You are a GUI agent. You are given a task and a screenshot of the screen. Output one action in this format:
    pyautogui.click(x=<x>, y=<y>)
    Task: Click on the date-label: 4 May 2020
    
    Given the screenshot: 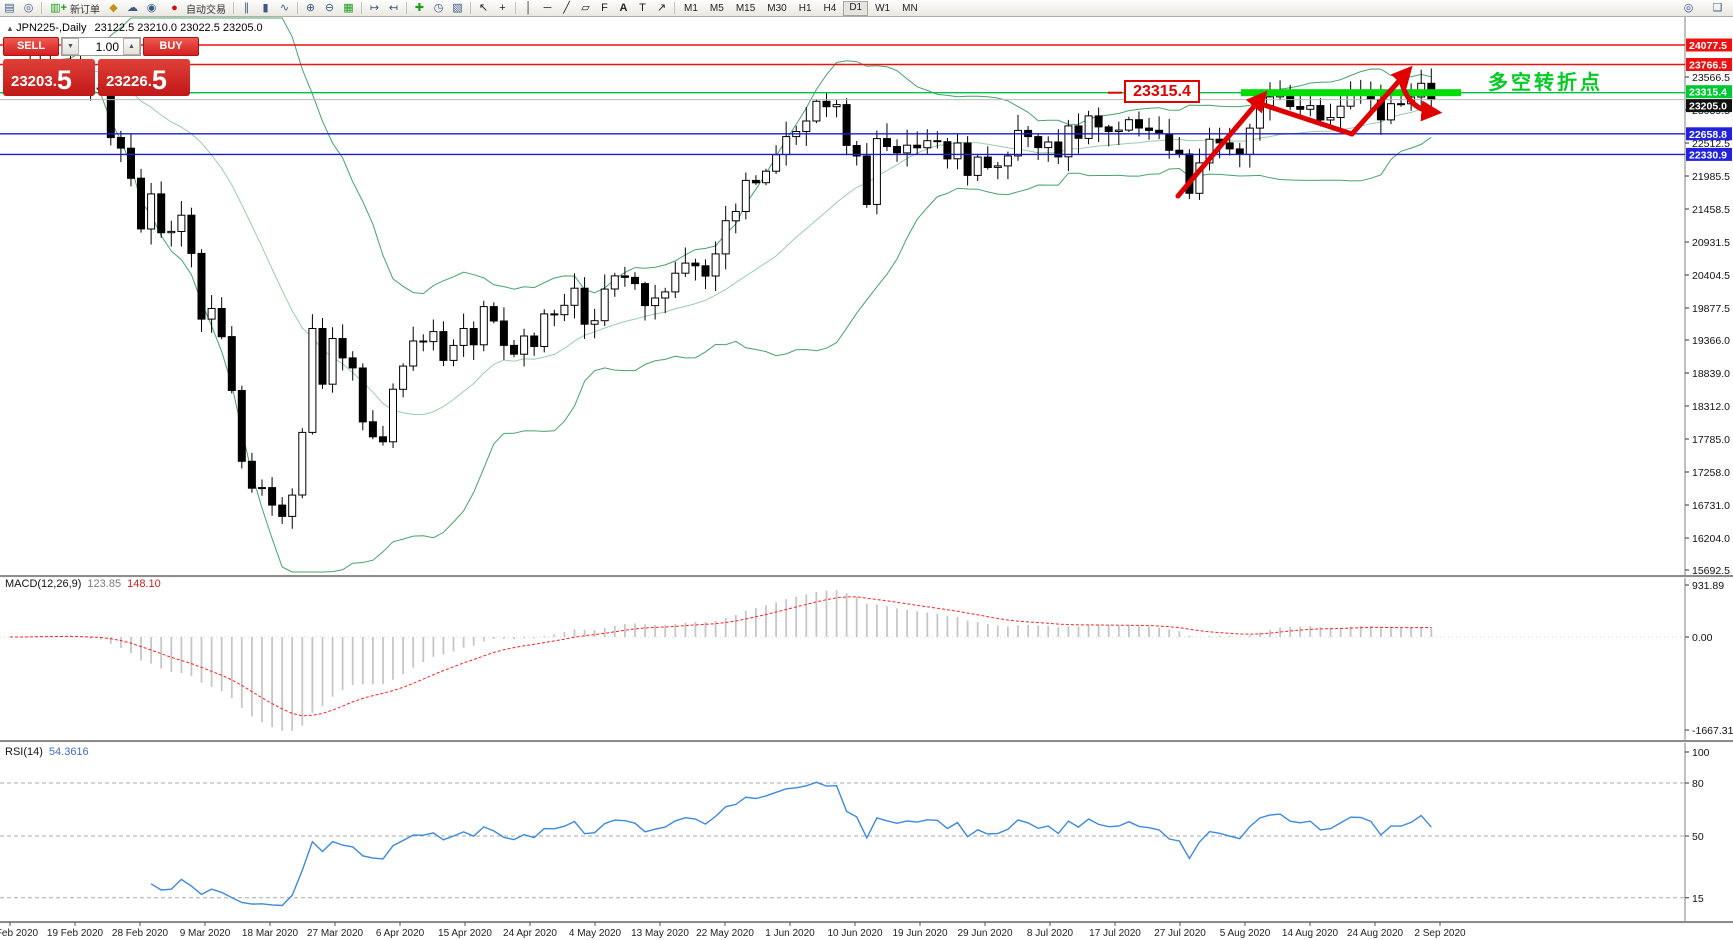 What is the action you would take?
    pyautogui.click(x=595, y=933)
    